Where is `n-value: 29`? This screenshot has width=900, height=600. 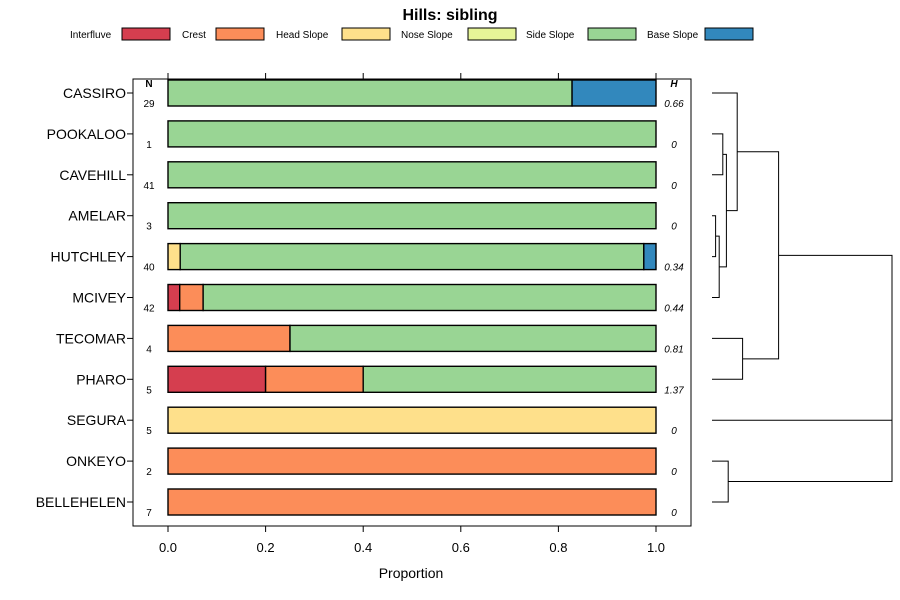 n-value: 29 is located at coordinates (149, 104).